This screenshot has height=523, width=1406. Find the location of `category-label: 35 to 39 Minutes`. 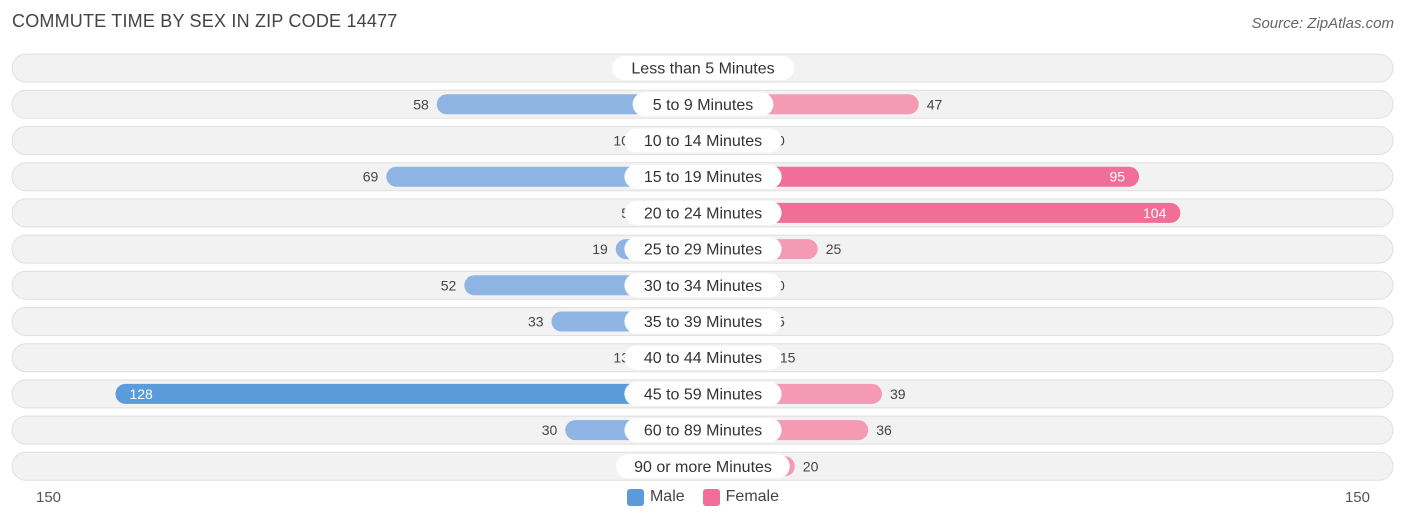

category-label: 35 to 39 Minutes is located at coordinates (703, 322).